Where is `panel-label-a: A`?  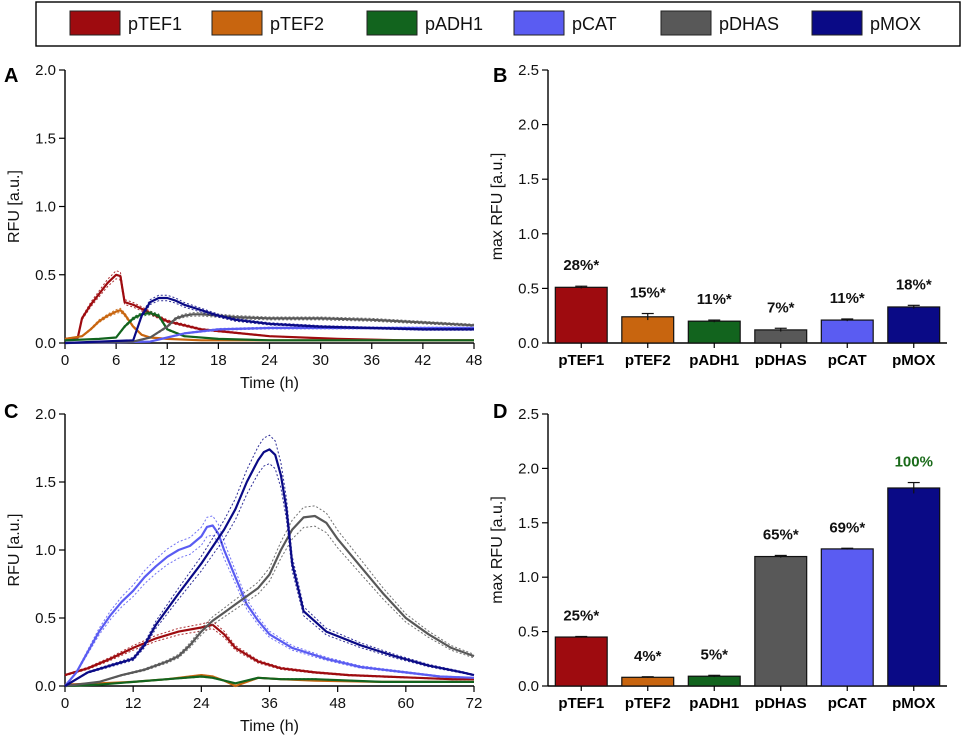 panel-label-a: A is located at coordinates (11, 76).